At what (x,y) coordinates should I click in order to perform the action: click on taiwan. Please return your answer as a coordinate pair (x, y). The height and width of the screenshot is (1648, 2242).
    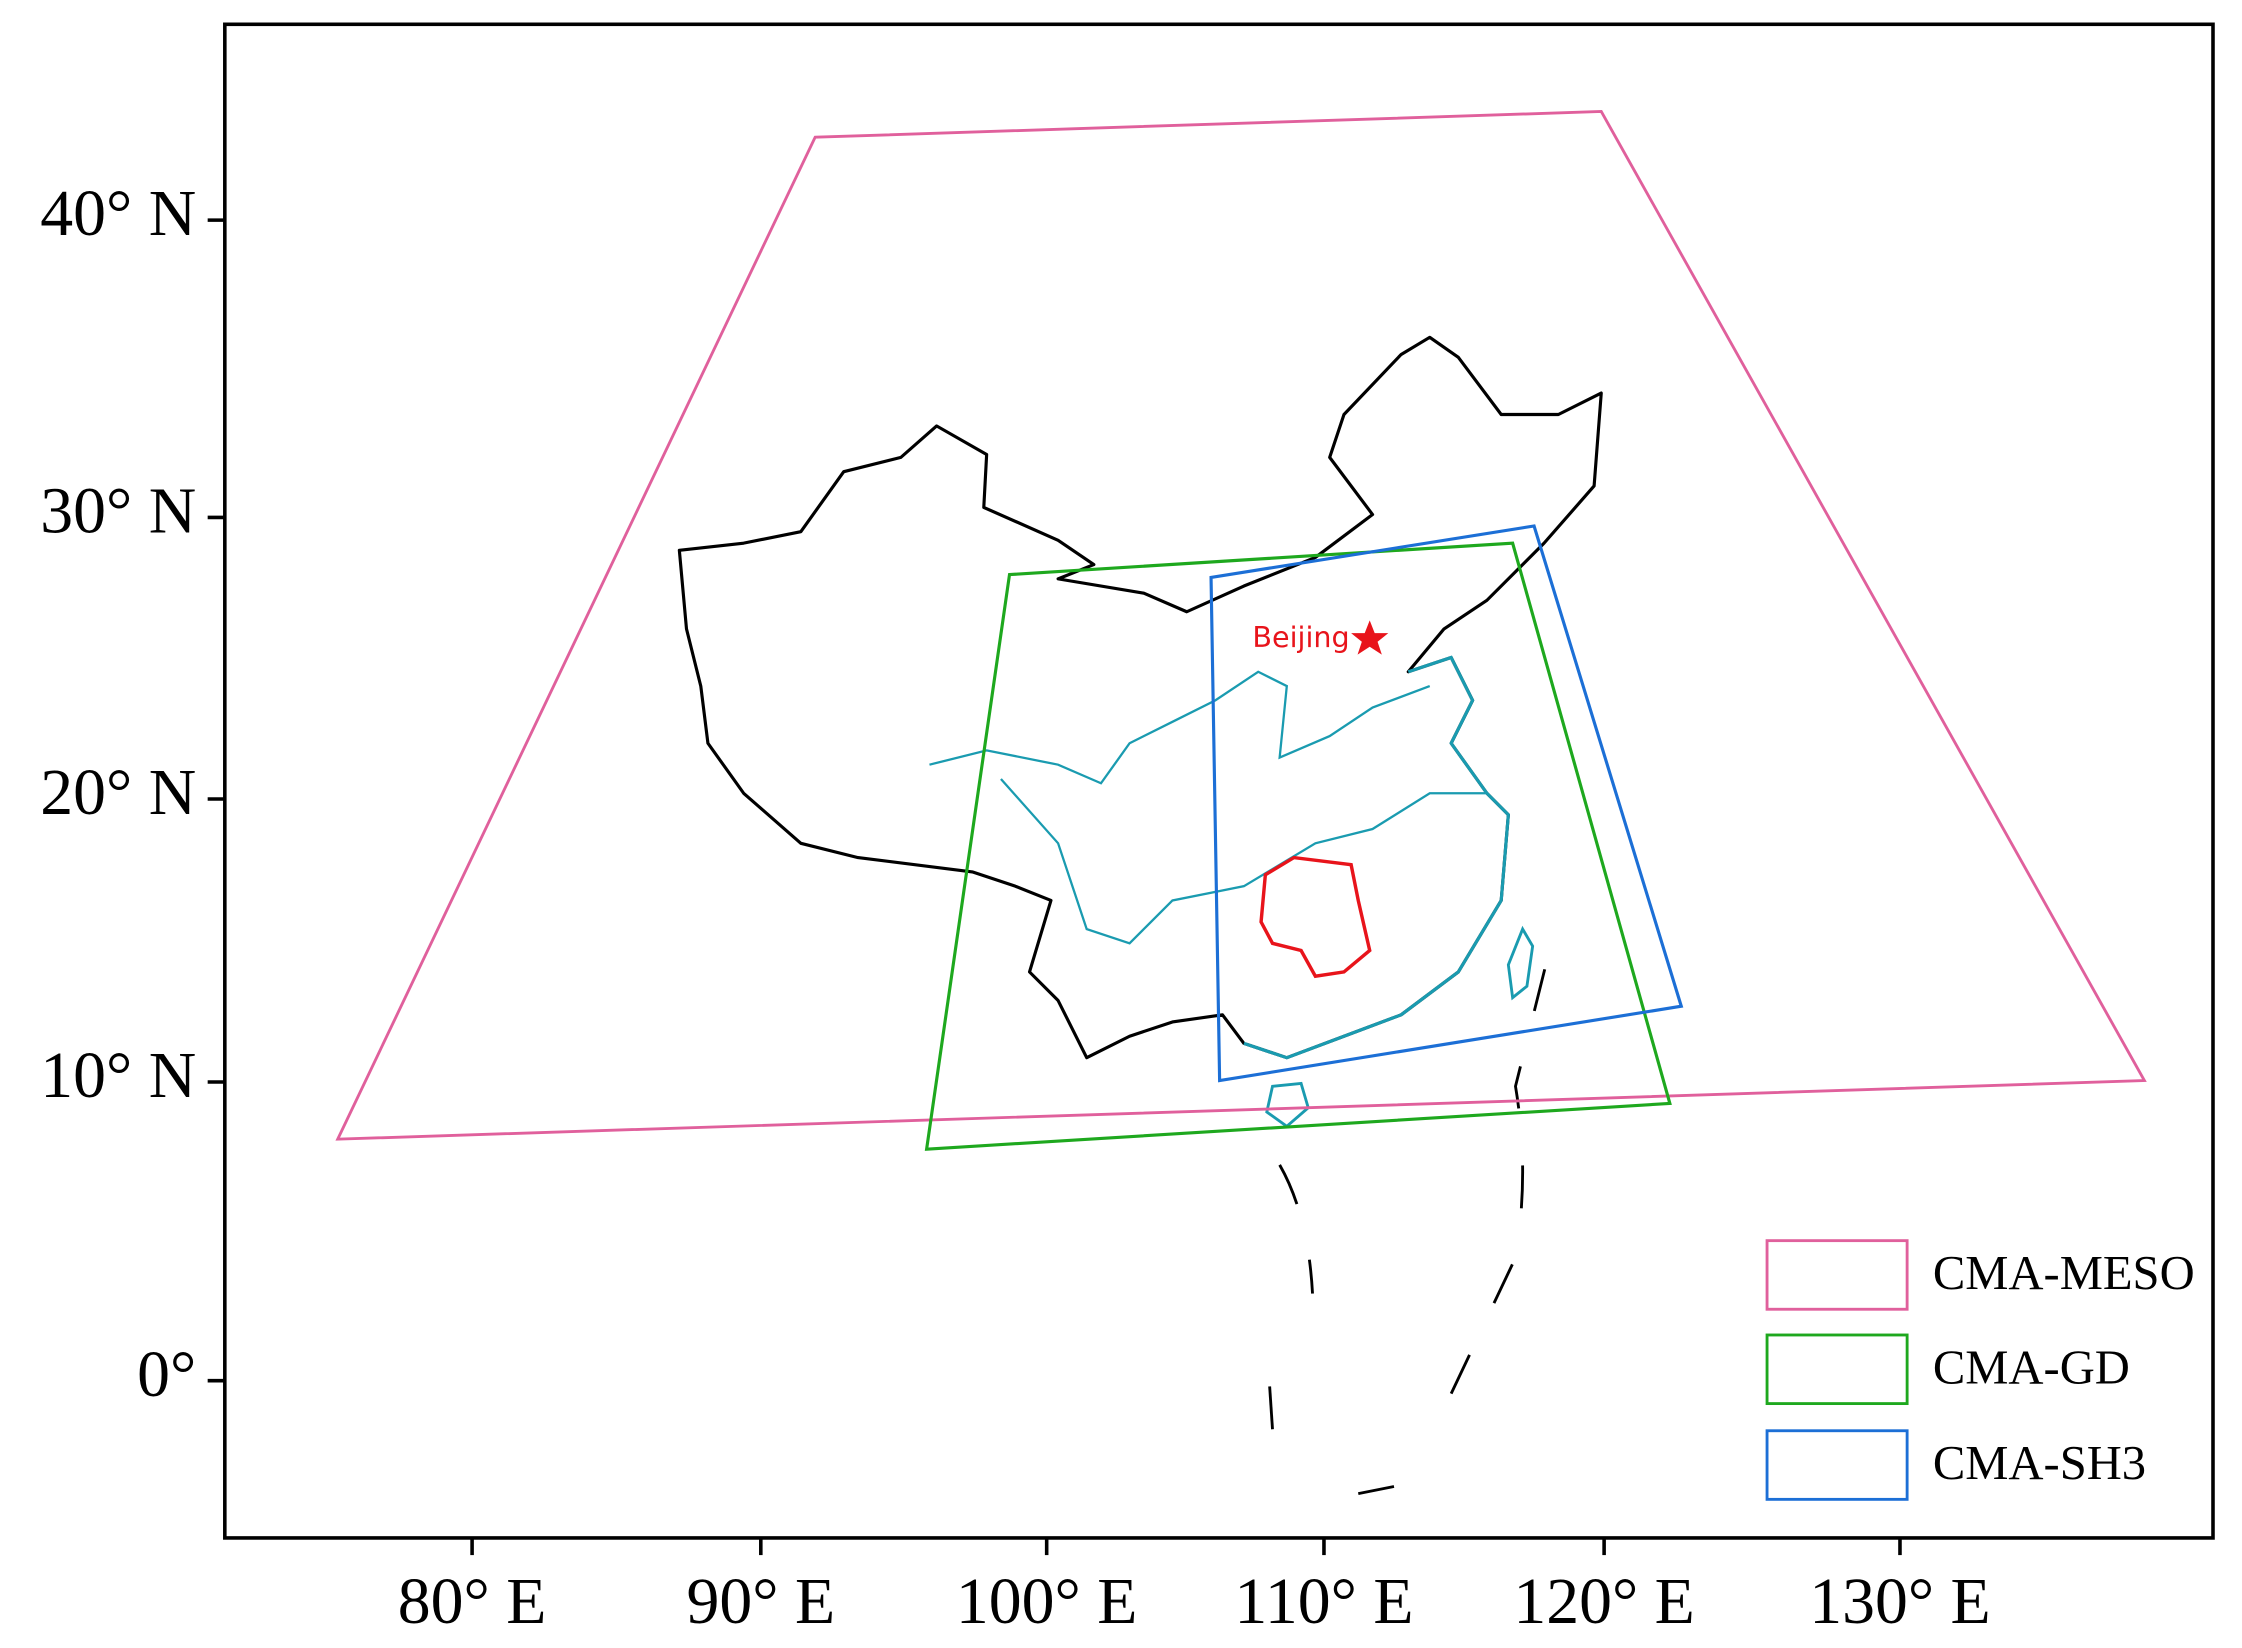
    Looking at the image, I should click on (1520, 963).